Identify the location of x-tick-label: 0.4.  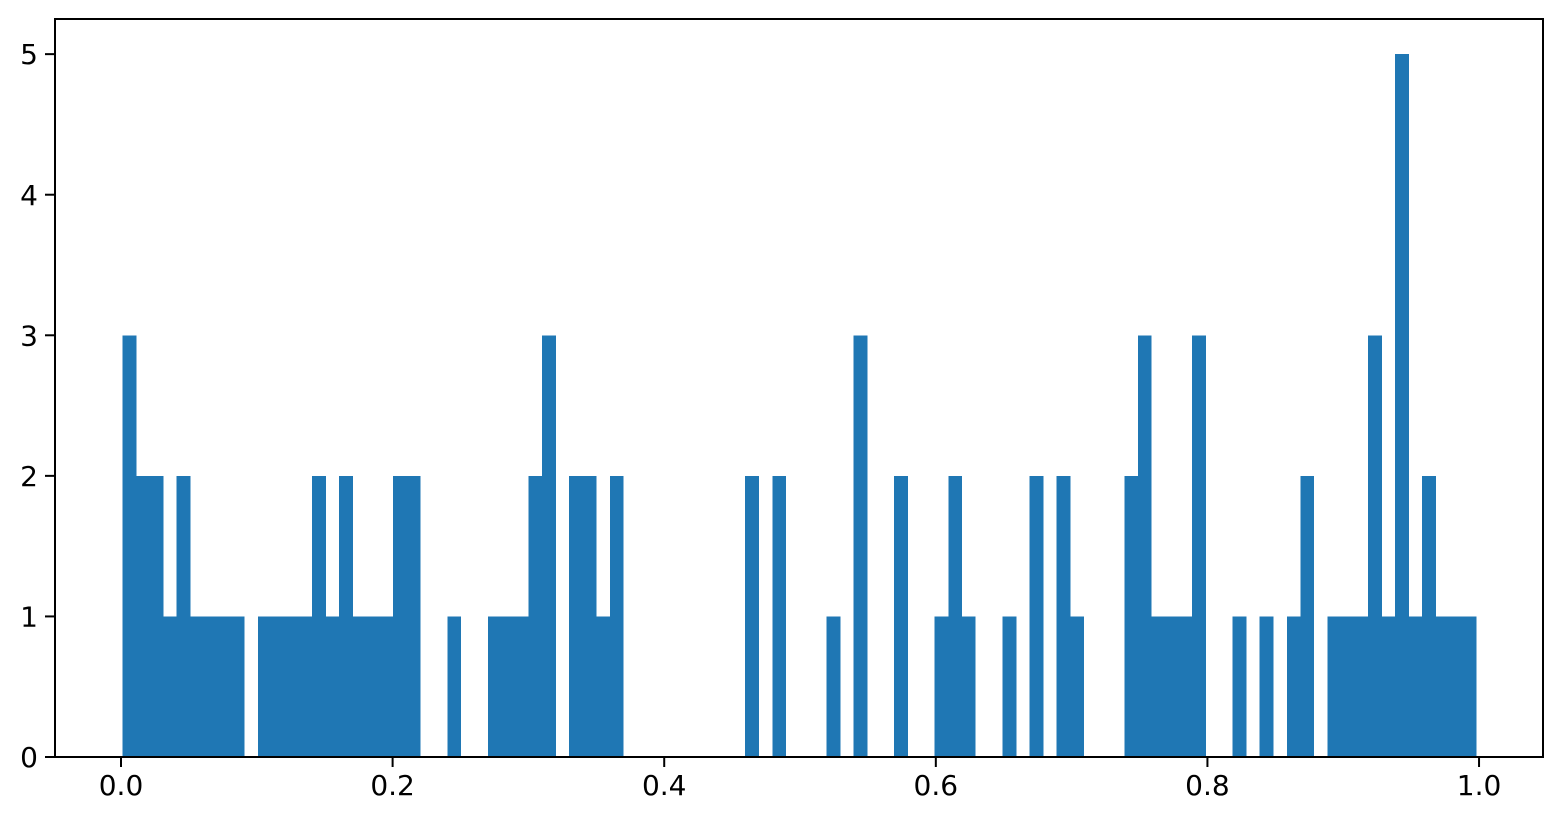
(664, 785).